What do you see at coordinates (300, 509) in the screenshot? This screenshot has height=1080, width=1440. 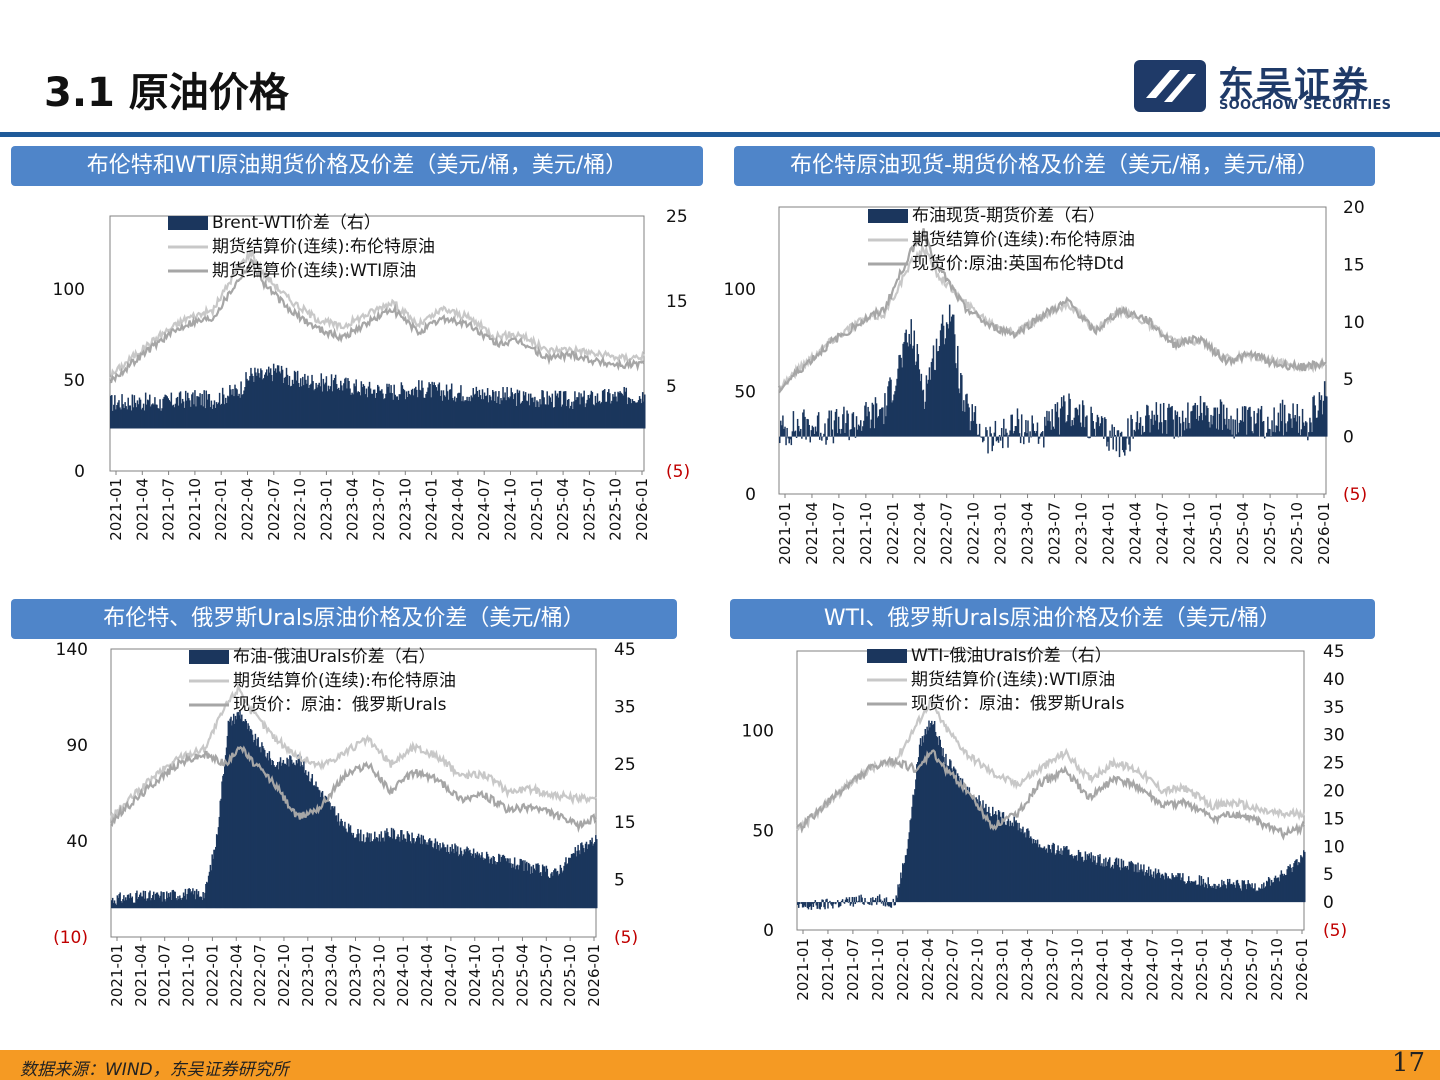 I see `x-tick-label: 2022-10` at bounding box center [300, 509].